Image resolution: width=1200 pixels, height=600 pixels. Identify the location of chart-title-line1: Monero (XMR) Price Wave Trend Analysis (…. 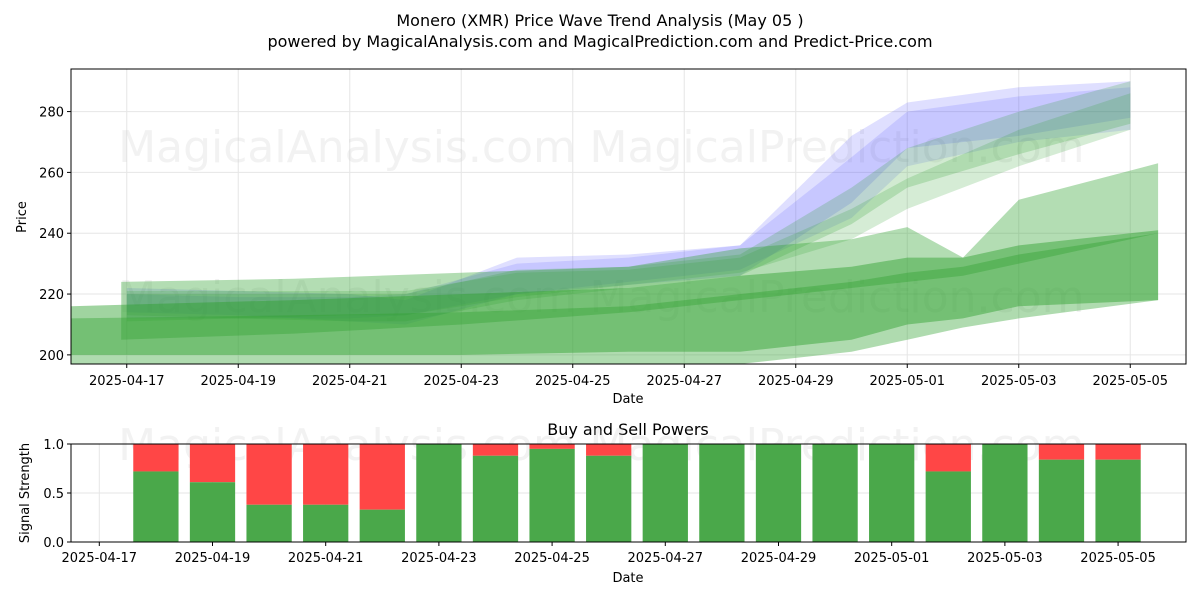
(599, 20).